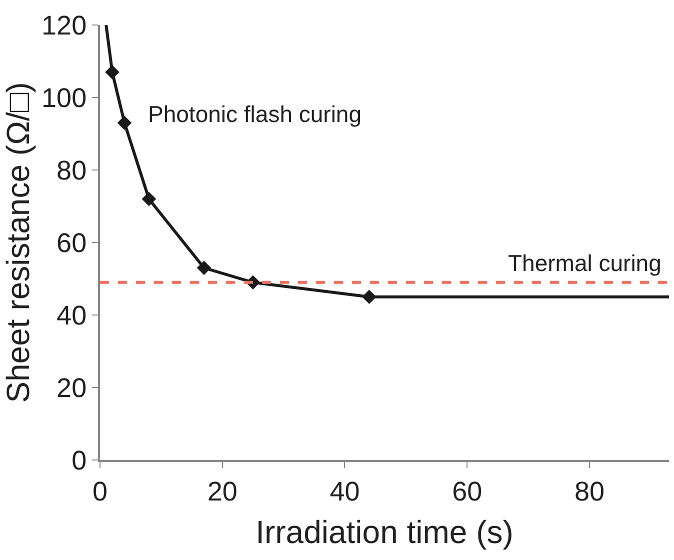 The height and width of the screenshot is (560, 674). I want to click on y-tick-label: 120, so click(64, 25).